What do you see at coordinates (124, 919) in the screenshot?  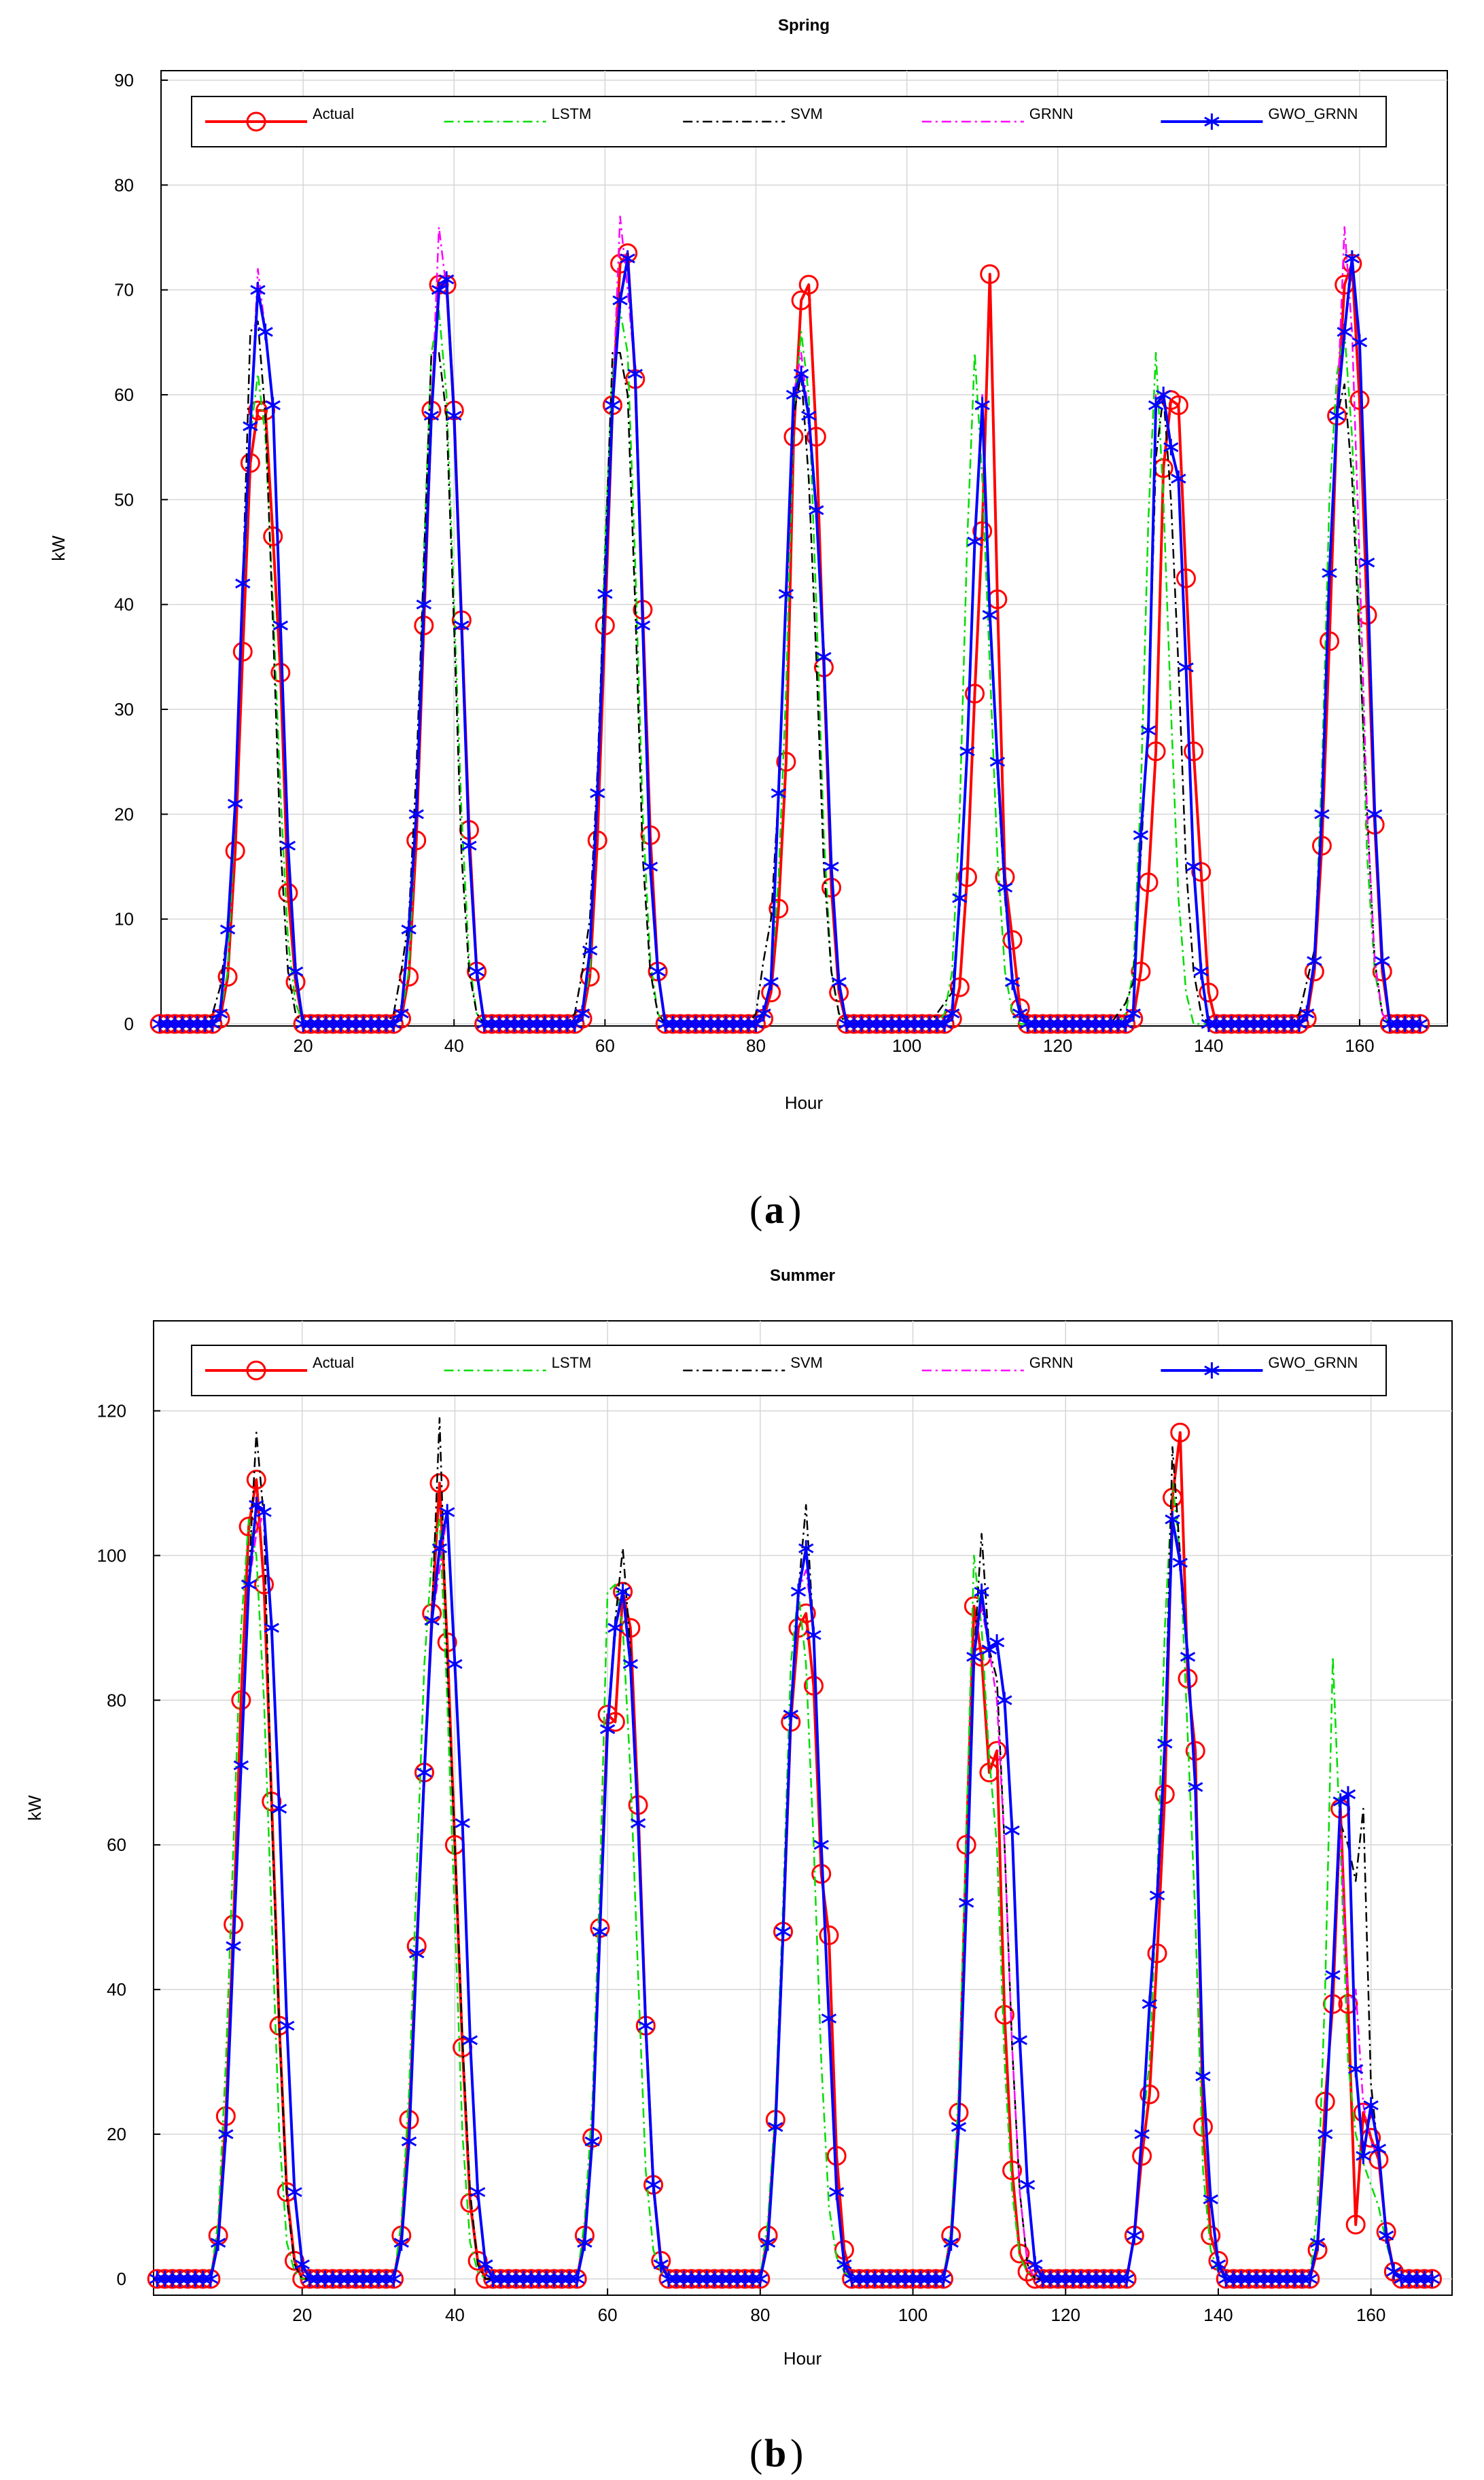 I see `y-tick-label: 10` at bounding box center [124, 919].